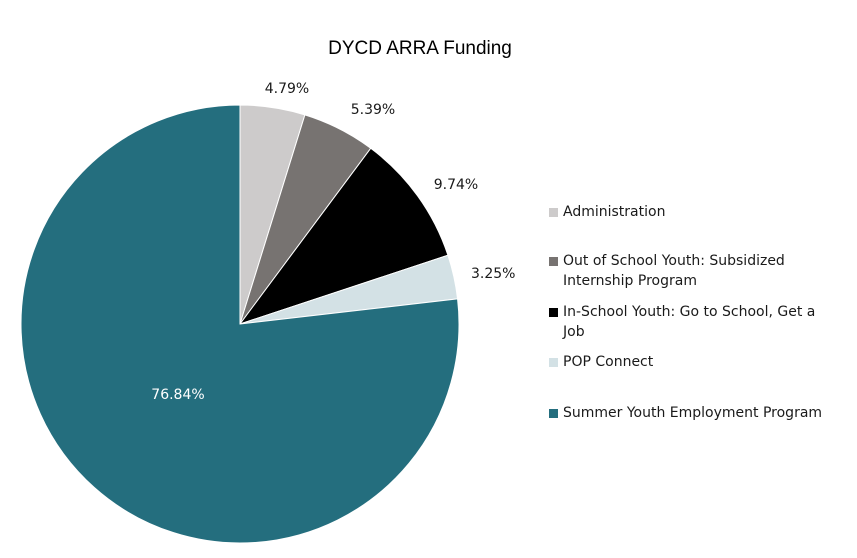 Image resolution: width=857 pixels, height=558 pixels. I want to click on pie-slice, so click(343, 236).